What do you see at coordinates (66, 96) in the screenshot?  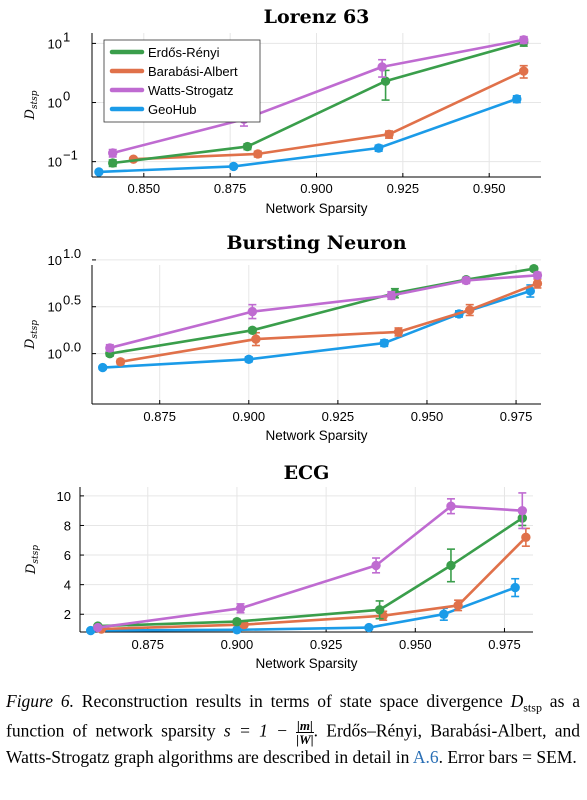 I see `y-tick-exponent: 0` at bounding box center [66, 96].